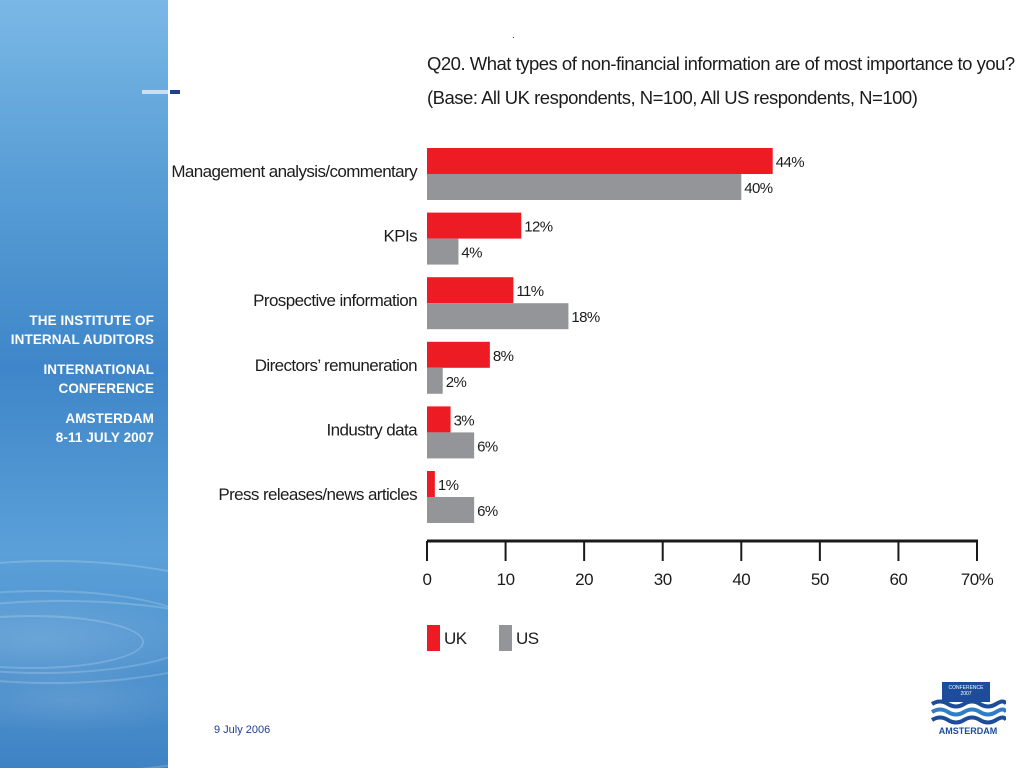  Describe the element at coordinates (503, 356) in the screenshot. I see `bar-value-label: 8%` at that location.